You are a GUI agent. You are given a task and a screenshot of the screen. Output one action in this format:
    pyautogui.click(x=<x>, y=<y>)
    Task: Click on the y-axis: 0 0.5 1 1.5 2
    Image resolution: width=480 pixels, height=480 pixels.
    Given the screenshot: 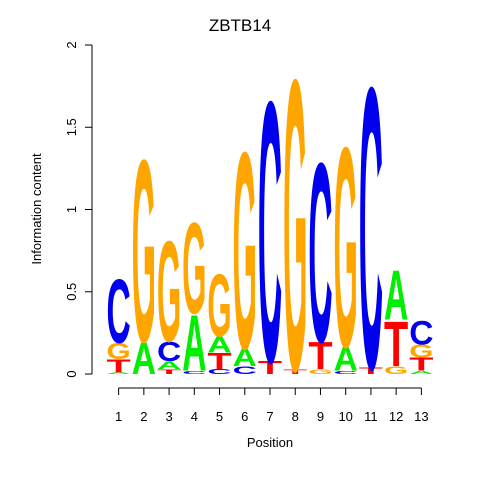 What is the action you would take?
    pyautogui.click(x=78, y=209)
    